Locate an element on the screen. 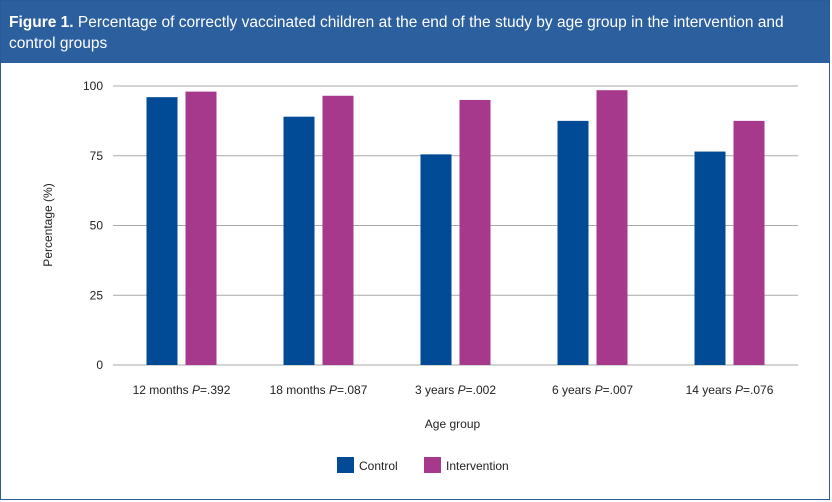 This screenshot has width=832, height=502. y-tick-label: 25 is located at coordinates (97, 295).